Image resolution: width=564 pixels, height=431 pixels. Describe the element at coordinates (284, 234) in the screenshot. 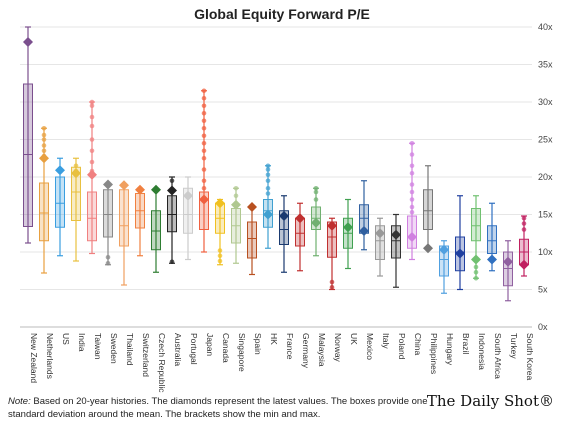

I see `box-group-france` at that location.